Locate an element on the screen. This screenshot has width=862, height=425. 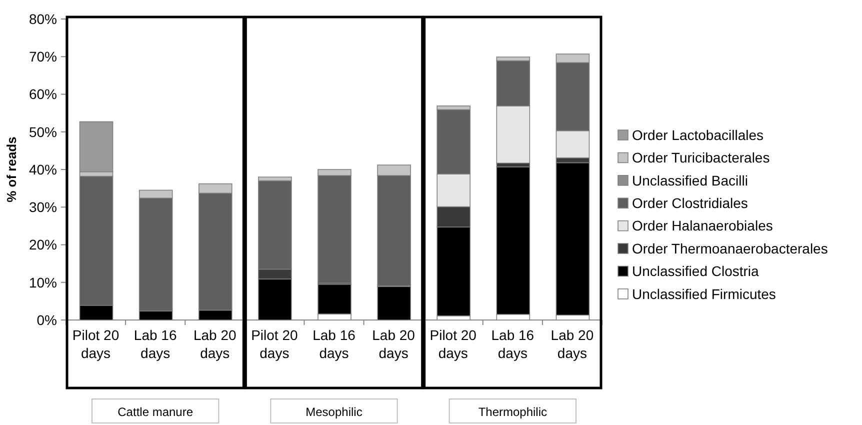
legend-label: Order Clostridiales is located at coordinates (690, 203).